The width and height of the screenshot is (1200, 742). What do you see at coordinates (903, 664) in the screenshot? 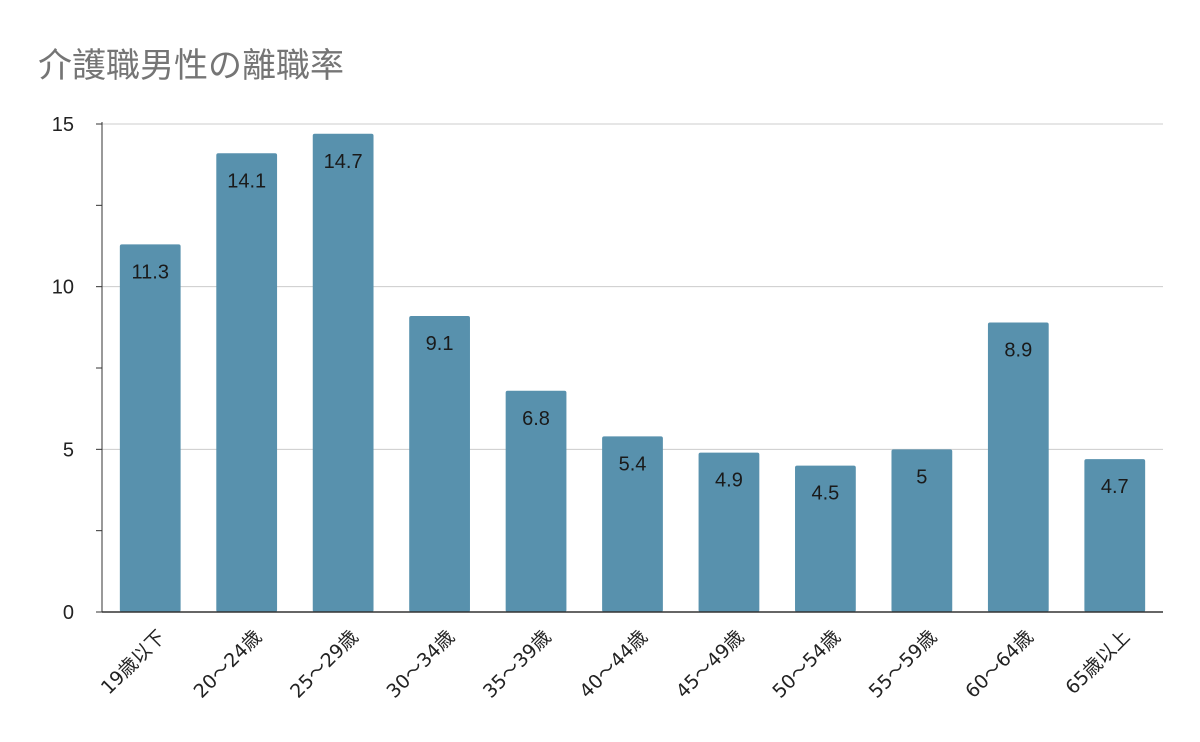
I see `x-tick-label: 55～59歳` at bounding box center [903, 664].